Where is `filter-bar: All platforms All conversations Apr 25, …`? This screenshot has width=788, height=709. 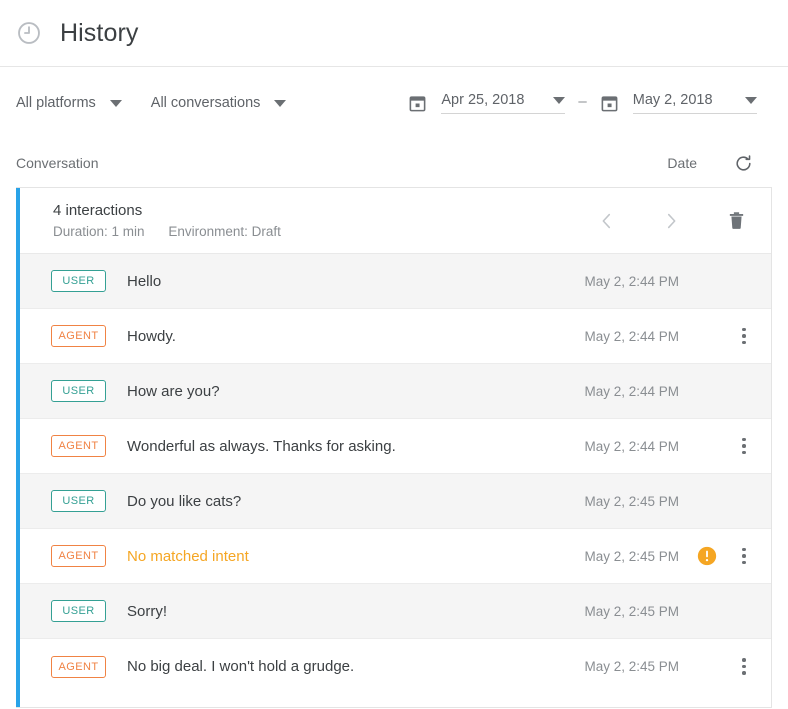
filter-bar: All platforms All conversations Apr 25, … is located at coordinates (394, 103).